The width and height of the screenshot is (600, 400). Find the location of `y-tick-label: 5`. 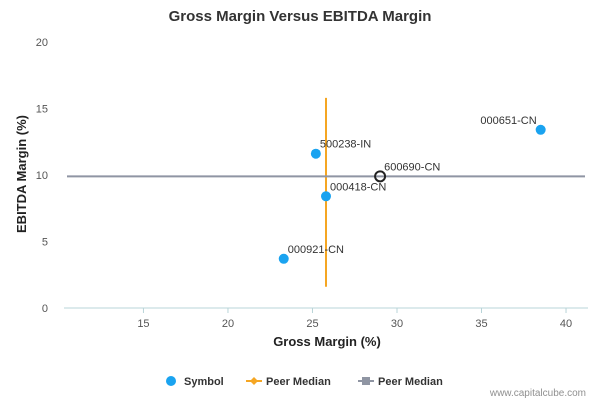

y-tick-label: 5 is located at coordinates (45, 243).